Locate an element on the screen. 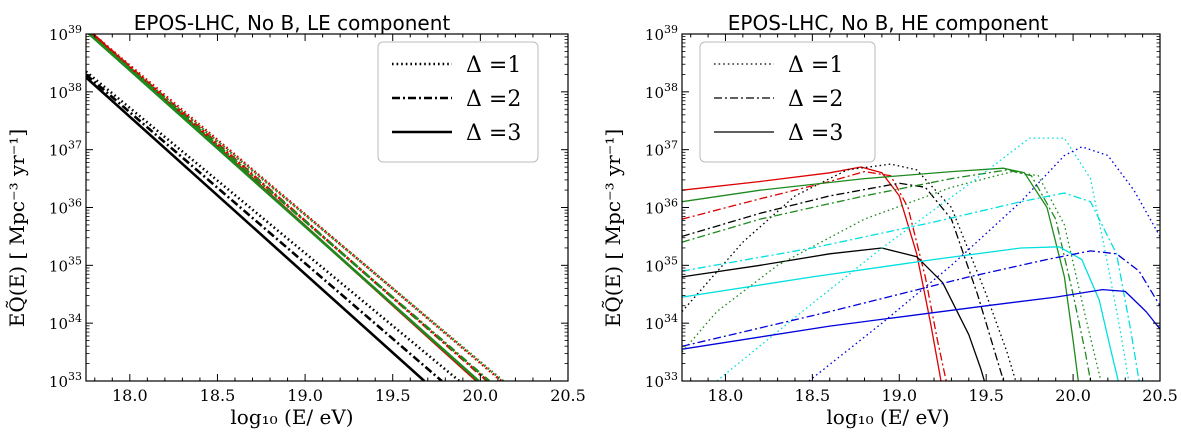 This screenshot has height=433, width=1182. series-line-dotted is located at coordinates (849, 272).